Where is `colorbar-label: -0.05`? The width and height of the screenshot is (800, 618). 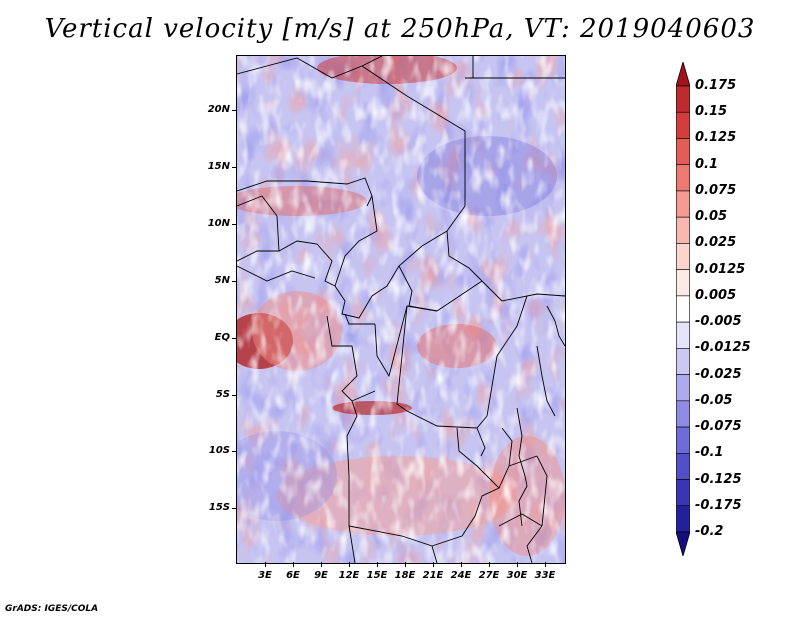
colorbar-label: -0.05 is located at coordinates (714, 400).